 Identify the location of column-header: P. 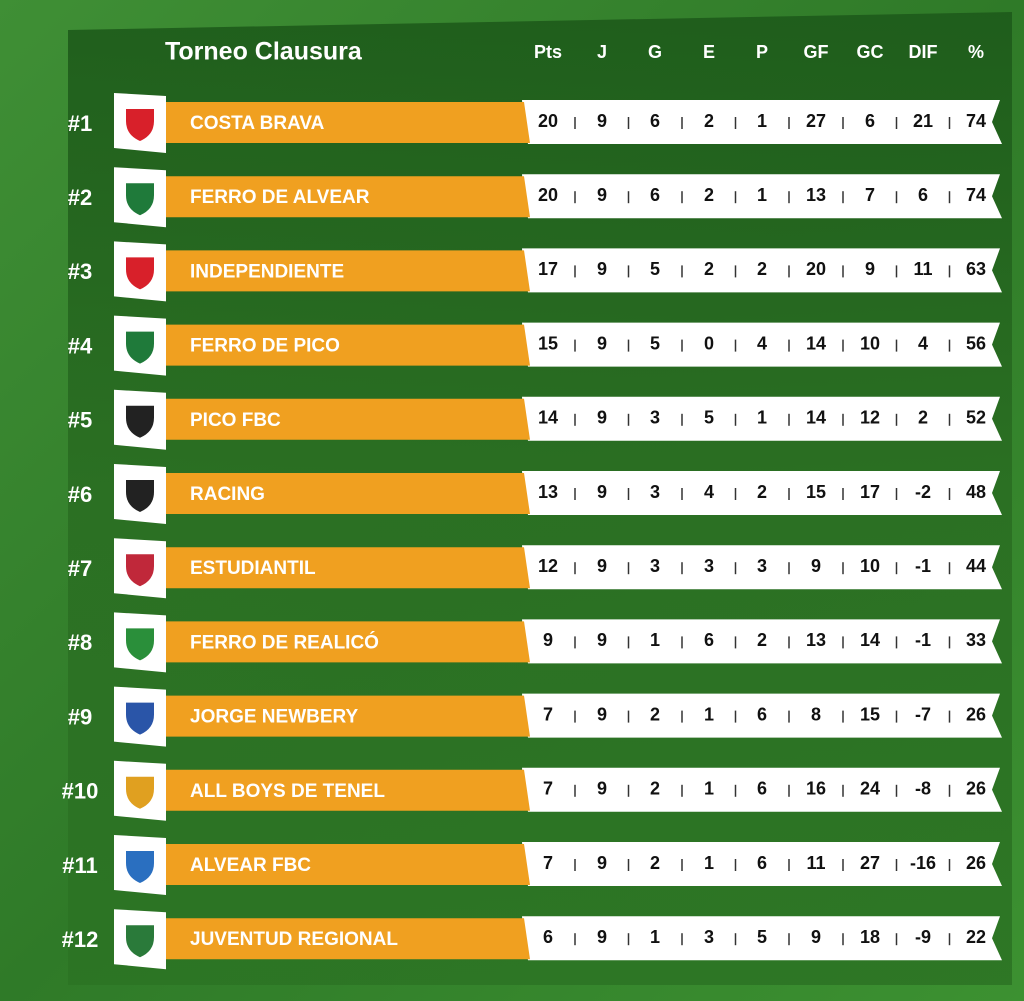
(762, 52).